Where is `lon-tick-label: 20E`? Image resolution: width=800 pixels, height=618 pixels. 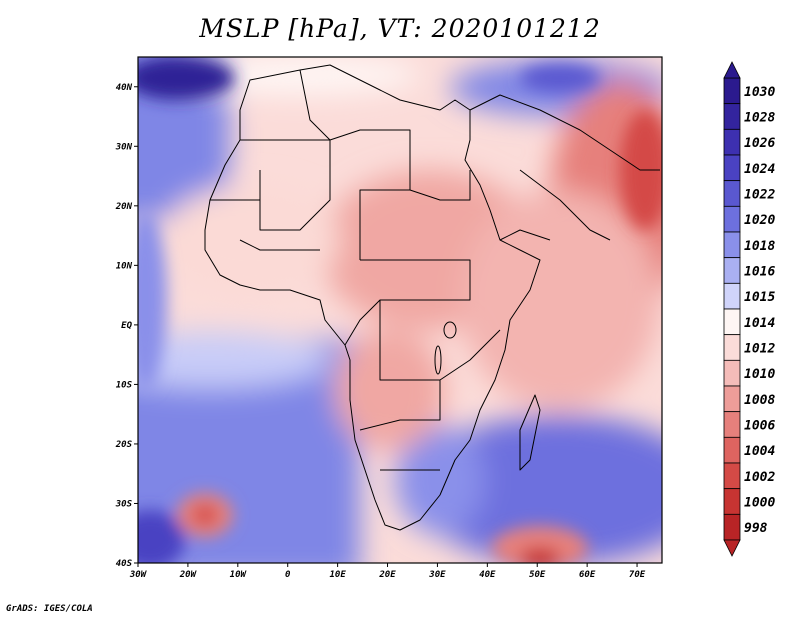 lon-tick-label: 20E is located at coordinates (387, 575).